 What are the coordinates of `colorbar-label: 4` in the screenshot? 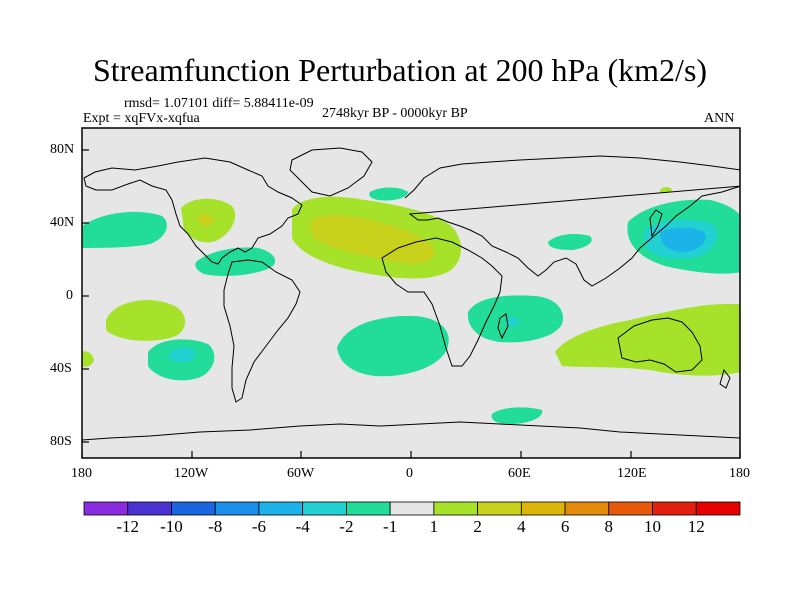 It's located at (521, 526).